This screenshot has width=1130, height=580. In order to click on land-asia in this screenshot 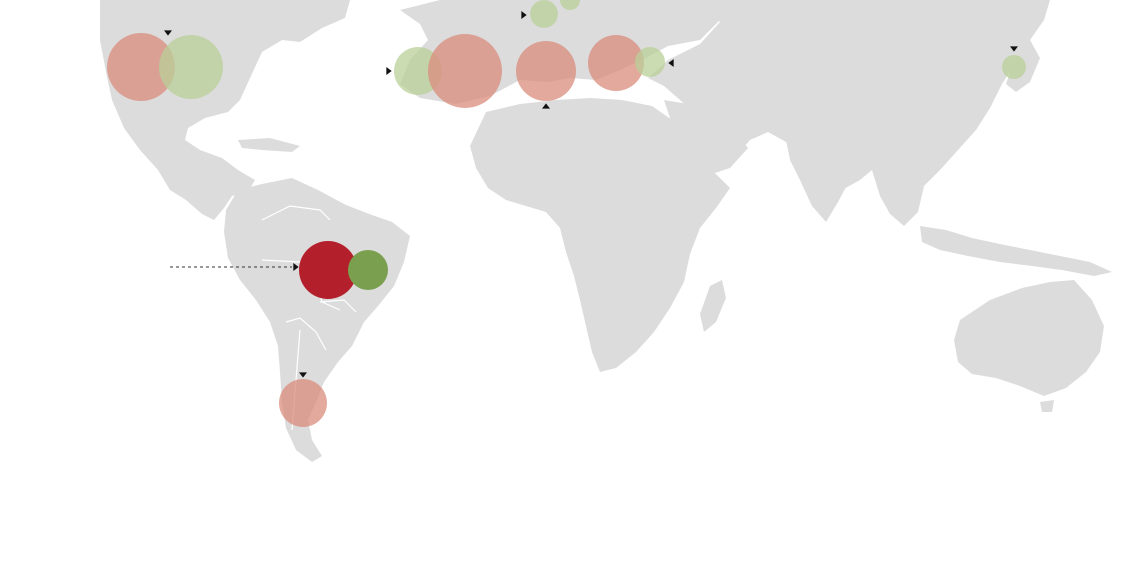, I will do `click(849, 113)`.